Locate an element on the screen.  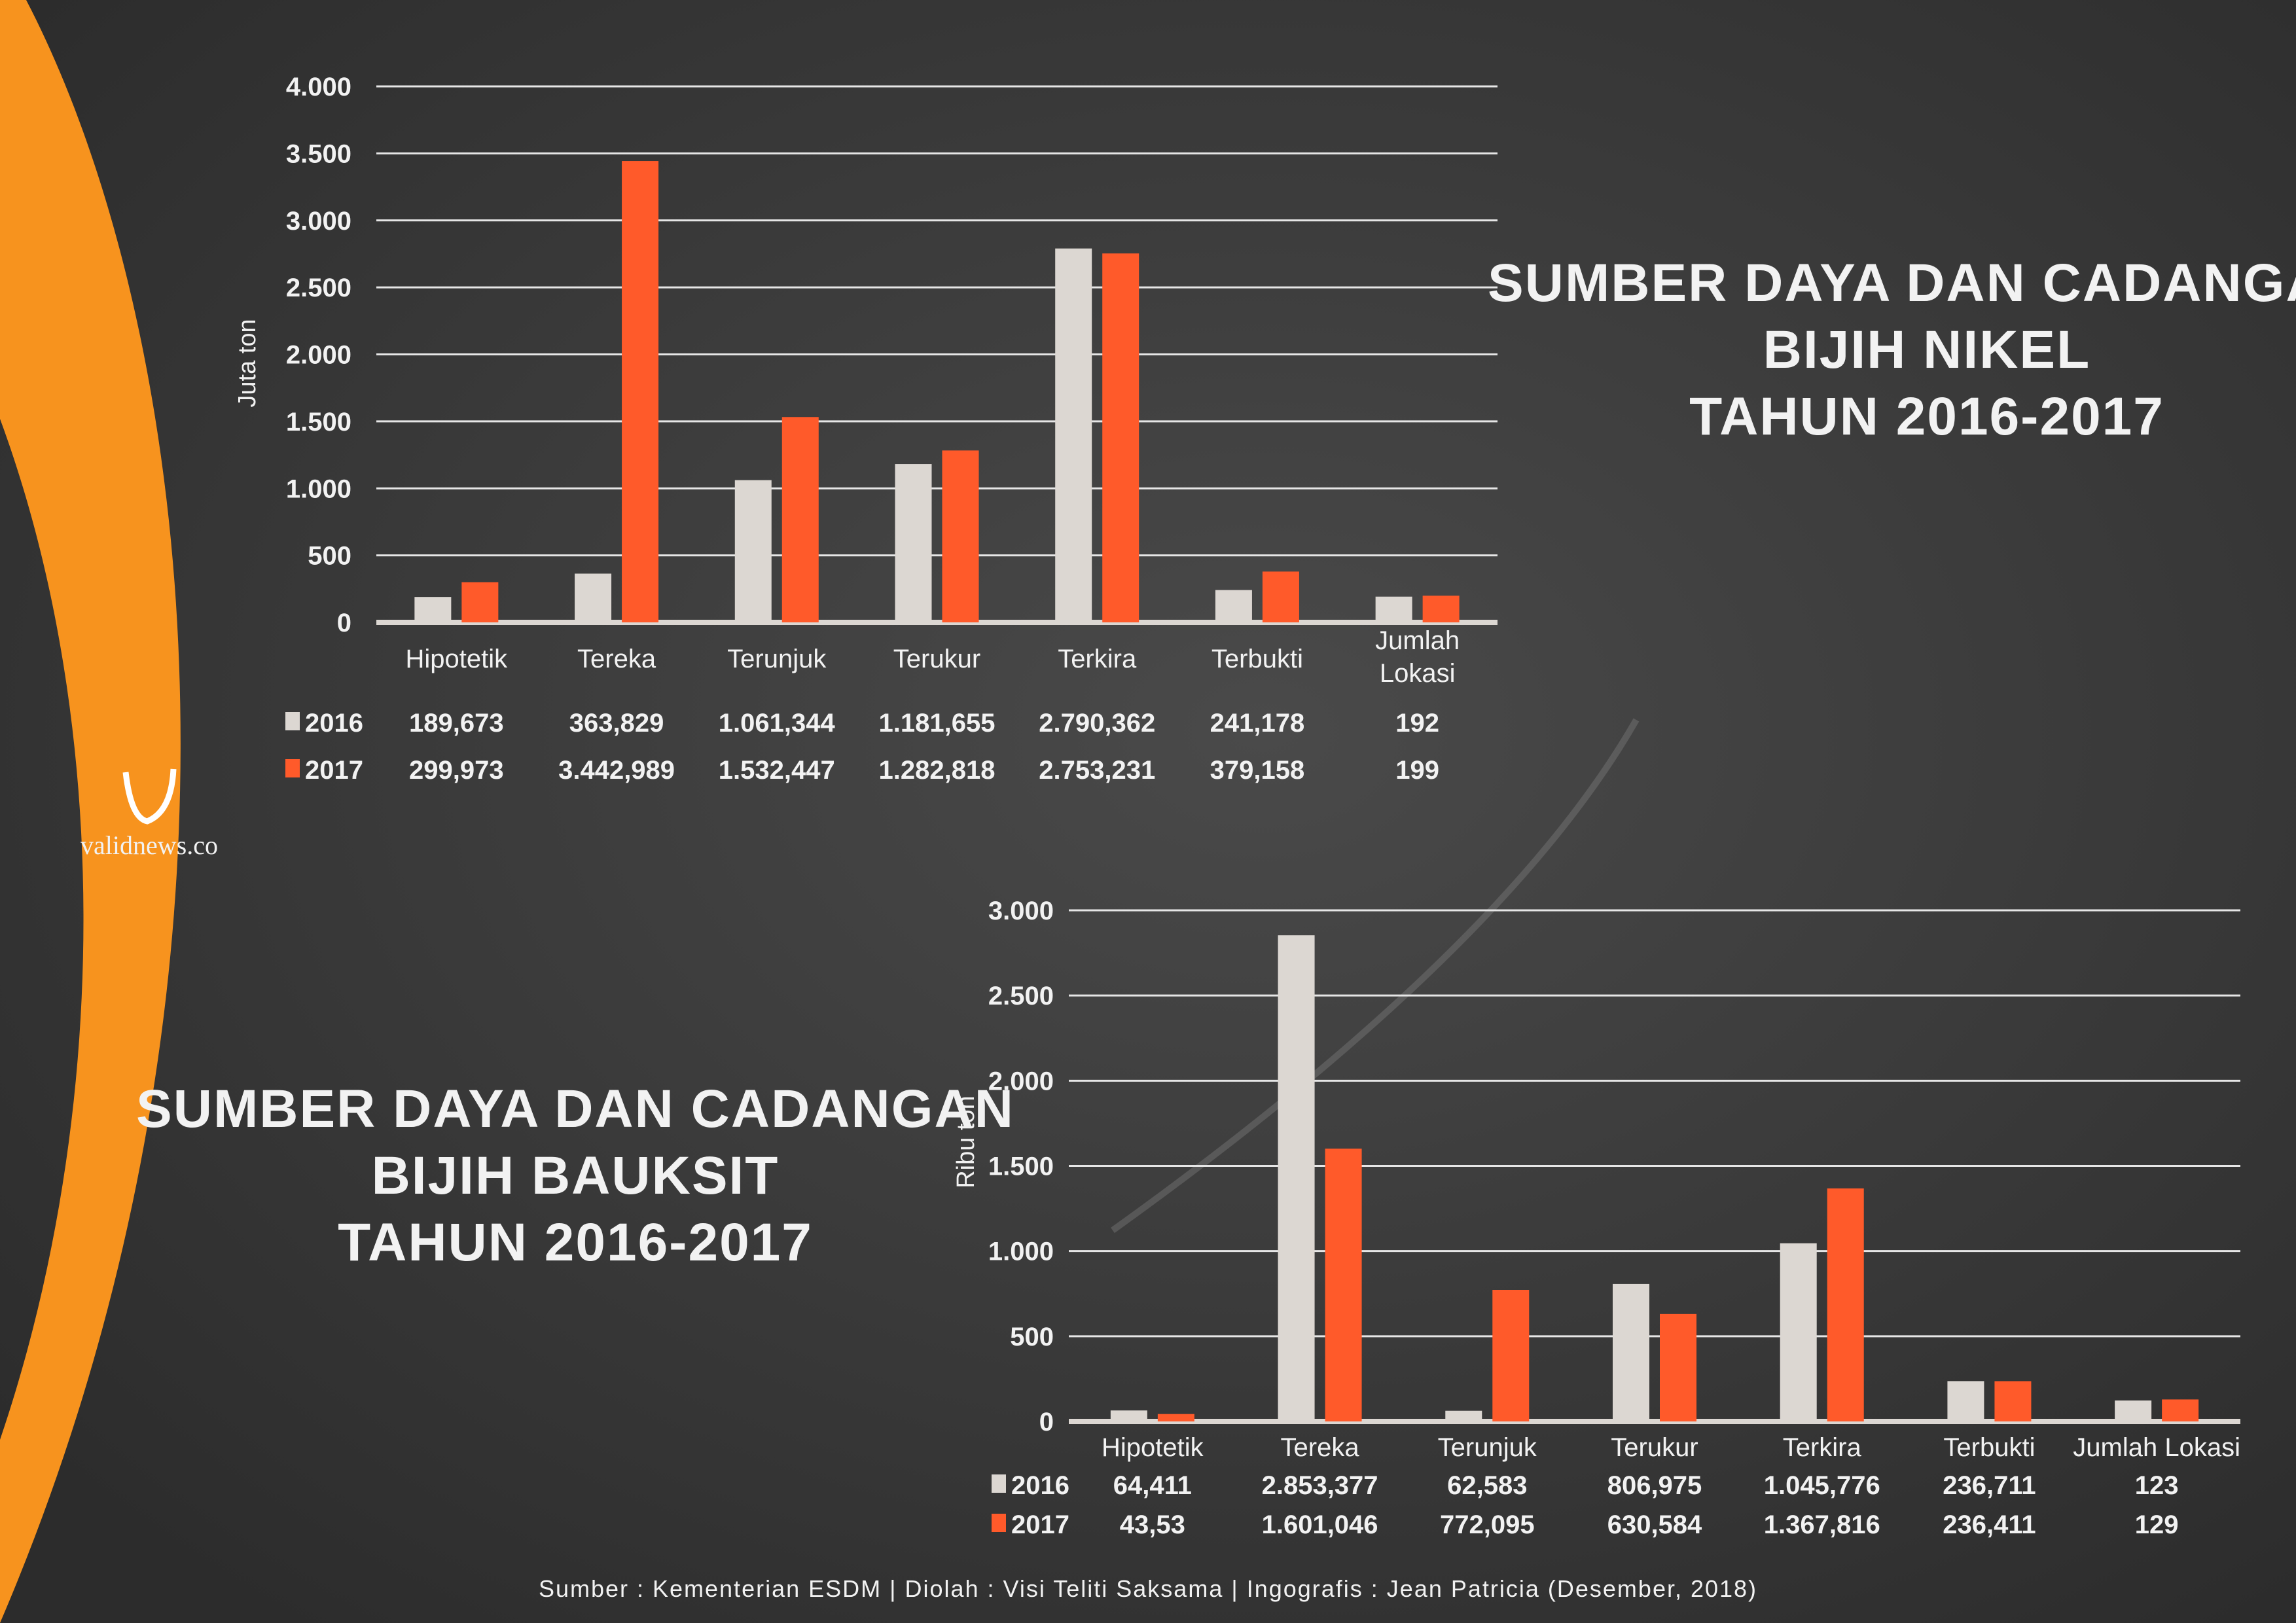
chalk-smudge is located at coordinates (1375, 976).